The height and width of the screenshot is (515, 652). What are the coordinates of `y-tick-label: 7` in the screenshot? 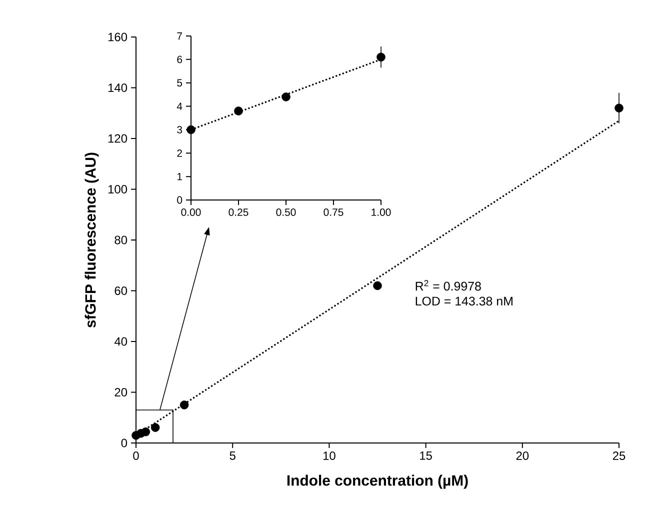 It's located at (179, 36).